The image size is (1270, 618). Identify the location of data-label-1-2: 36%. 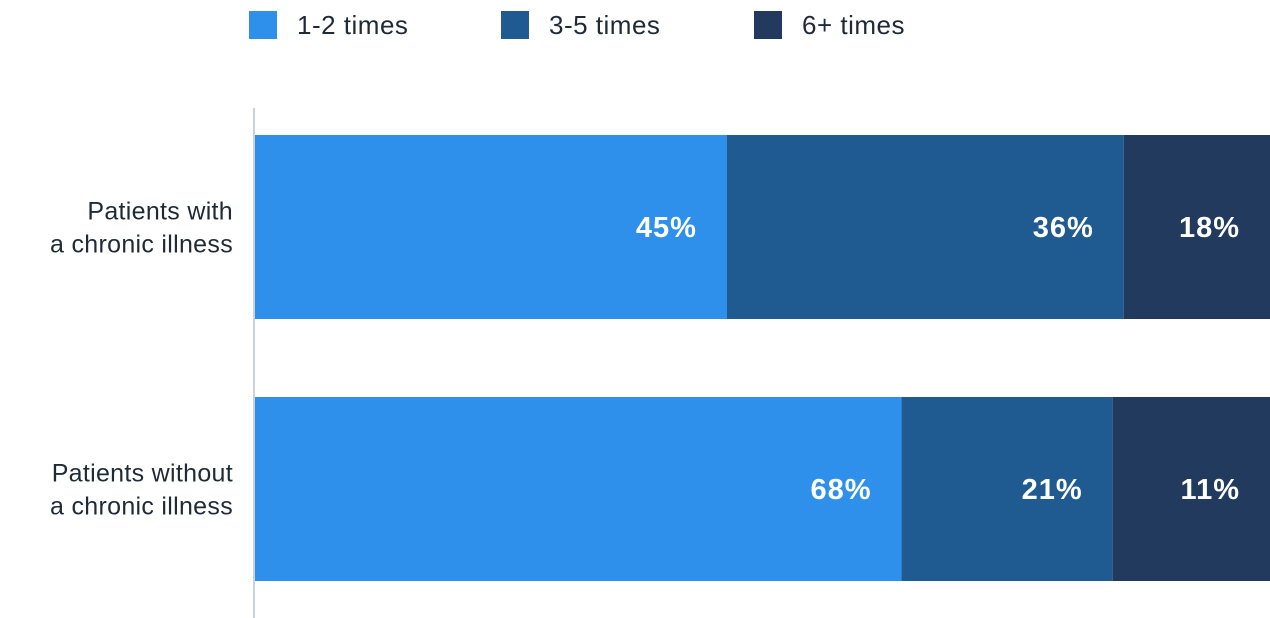
(1063, 228).